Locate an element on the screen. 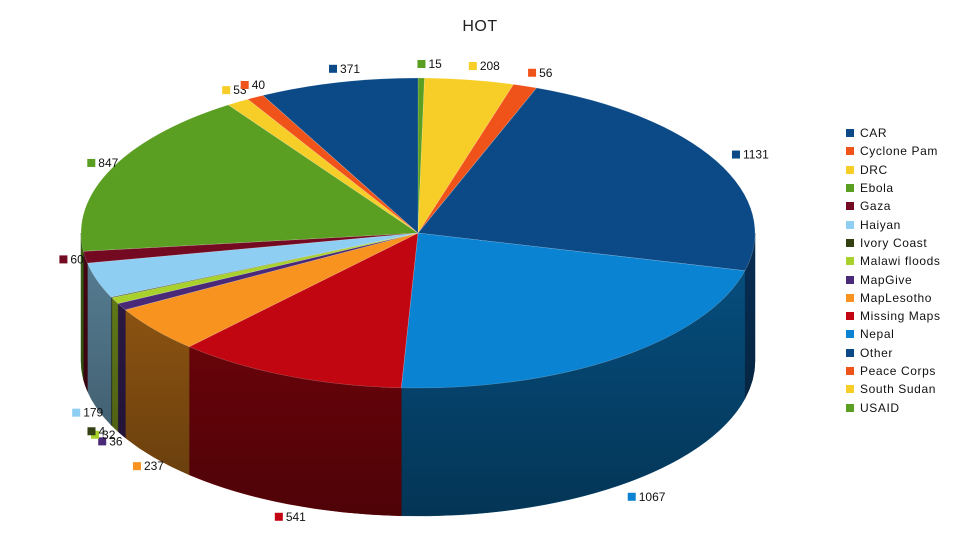 The width and height of the screenshot is (960, 540). data-label: 60 is located at coordinates (71, 259).